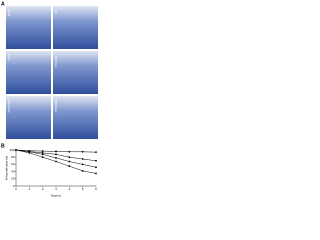  What do you see at coordinates (56, 61) in the screenshot?
I see `image-label: PYO-ND1` at bounding box center [56, 61].